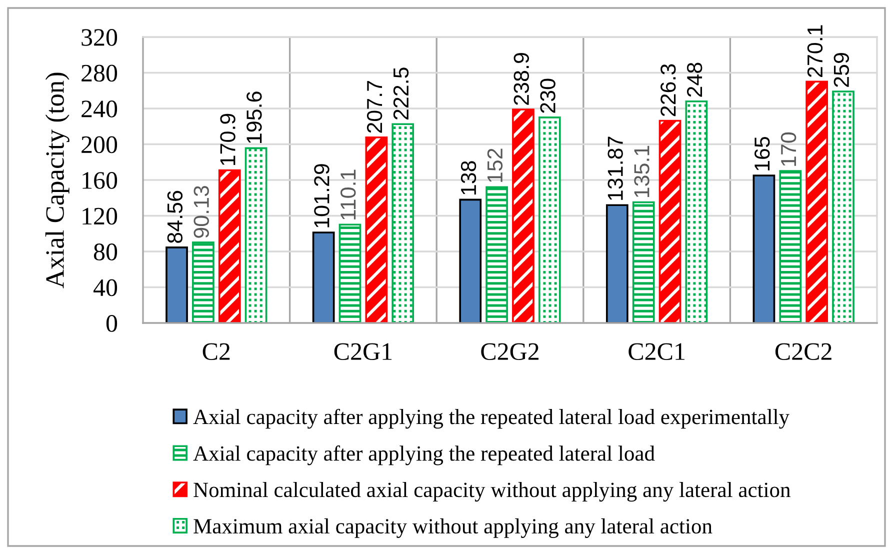 This screenshot has height=552, width=893. I want to click on y-tick-label: 320, so click(100, 37).